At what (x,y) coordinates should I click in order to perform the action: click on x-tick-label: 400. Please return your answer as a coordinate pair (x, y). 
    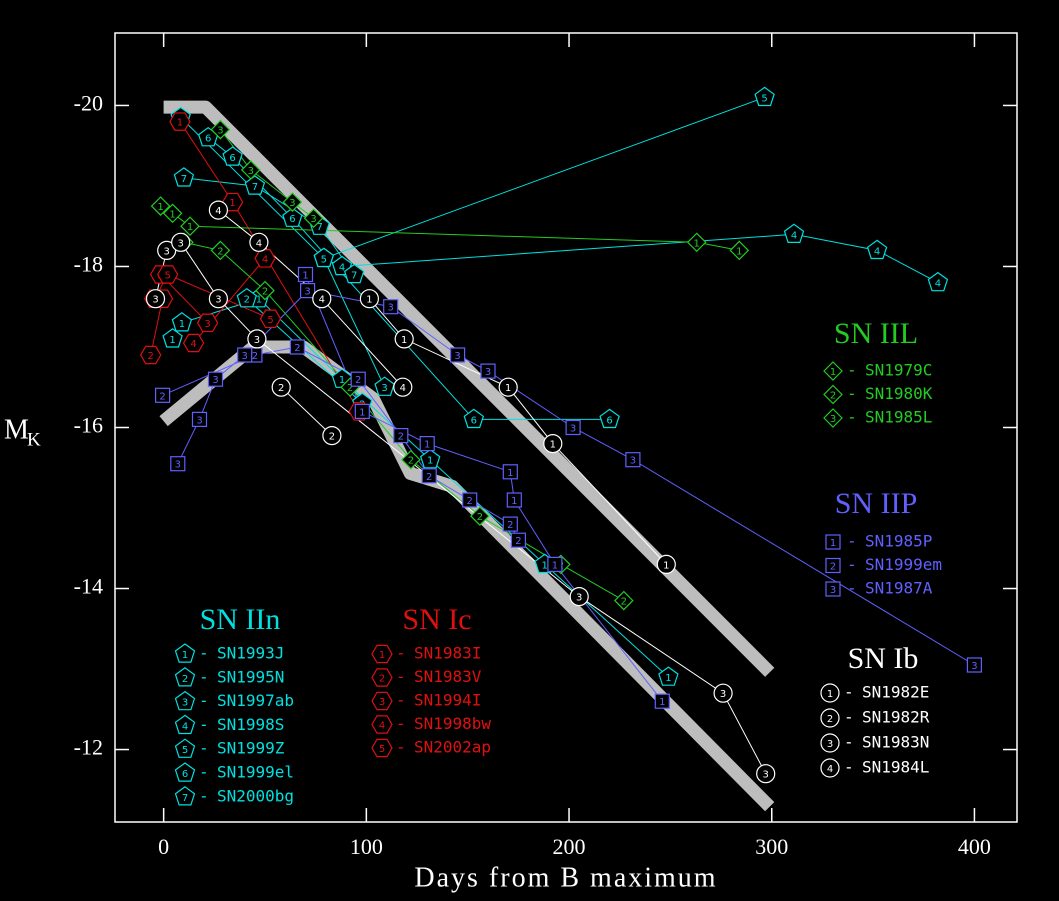
    Looking at the image, I should click on (974, 846).